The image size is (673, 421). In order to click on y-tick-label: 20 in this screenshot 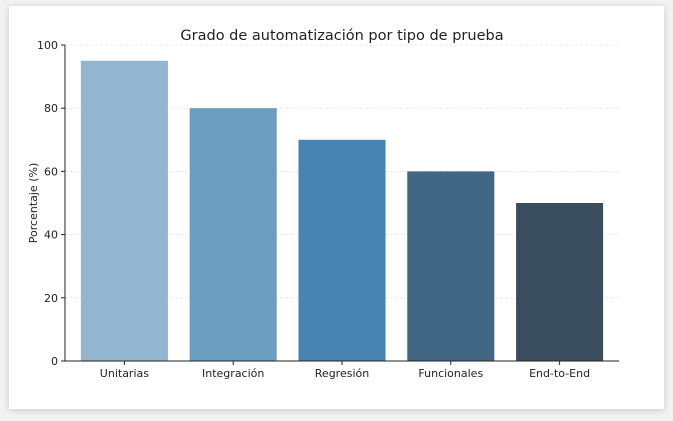, I will do `click(51, 298)`.